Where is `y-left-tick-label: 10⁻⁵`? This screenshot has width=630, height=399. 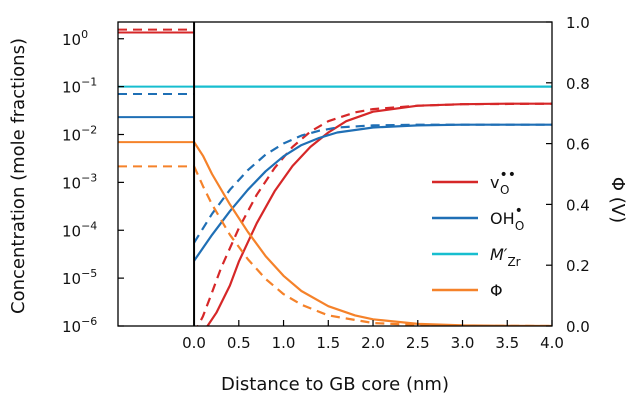
y-left-tick-label: 10⁻⁵ is located at coordinates (79, 277).